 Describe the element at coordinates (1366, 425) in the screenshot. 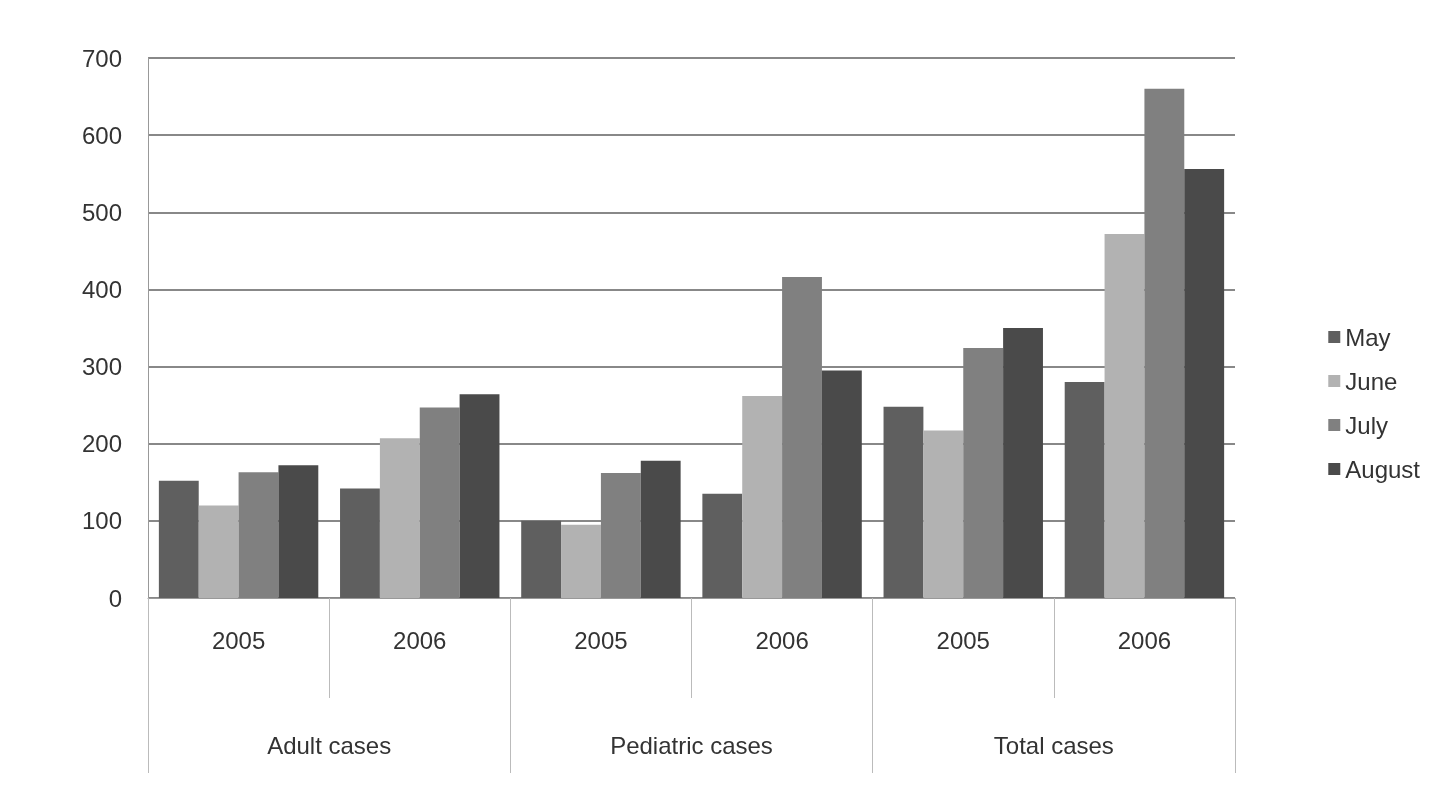

I see `legend-label: July` at that location.